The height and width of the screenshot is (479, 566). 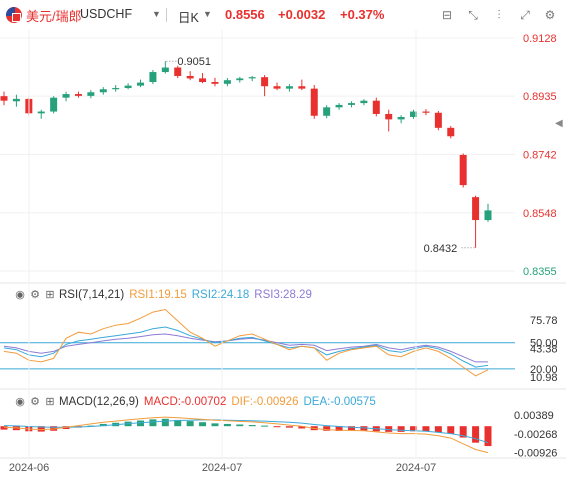 What do you see at coordinates (544, 349) in the screenshot?
I see `rsi-tick-label: 43.38` at bounding box center [544, 349].